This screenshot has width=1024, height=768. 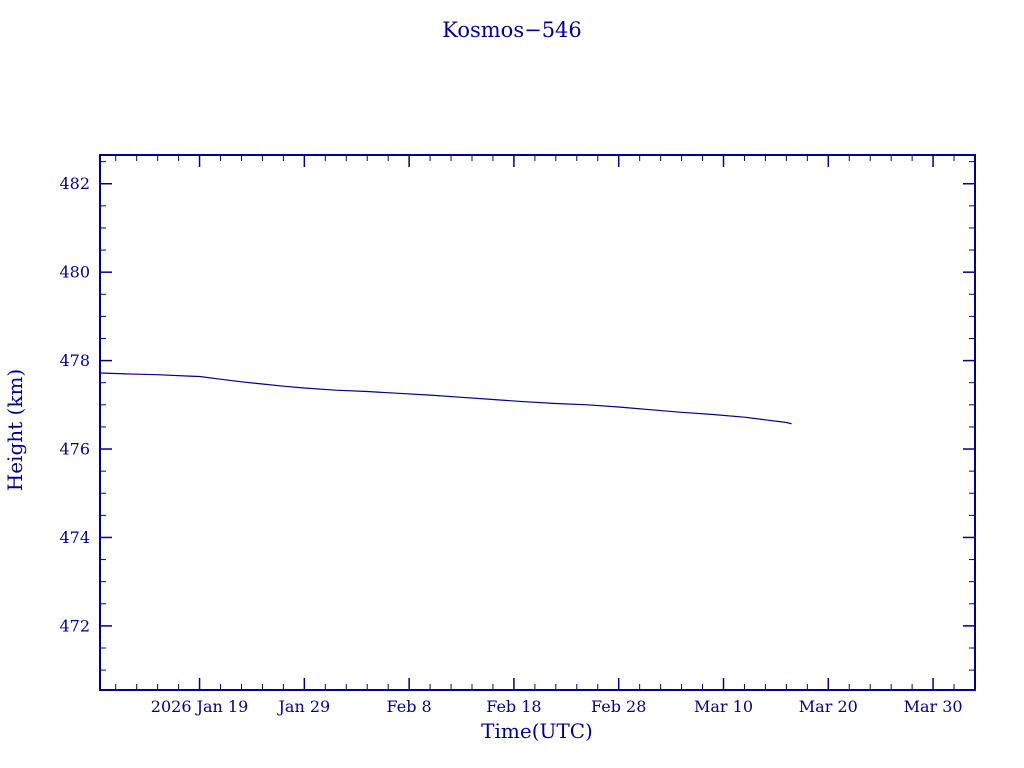 I want to click on series-height-km, so click(x=445, y=398).